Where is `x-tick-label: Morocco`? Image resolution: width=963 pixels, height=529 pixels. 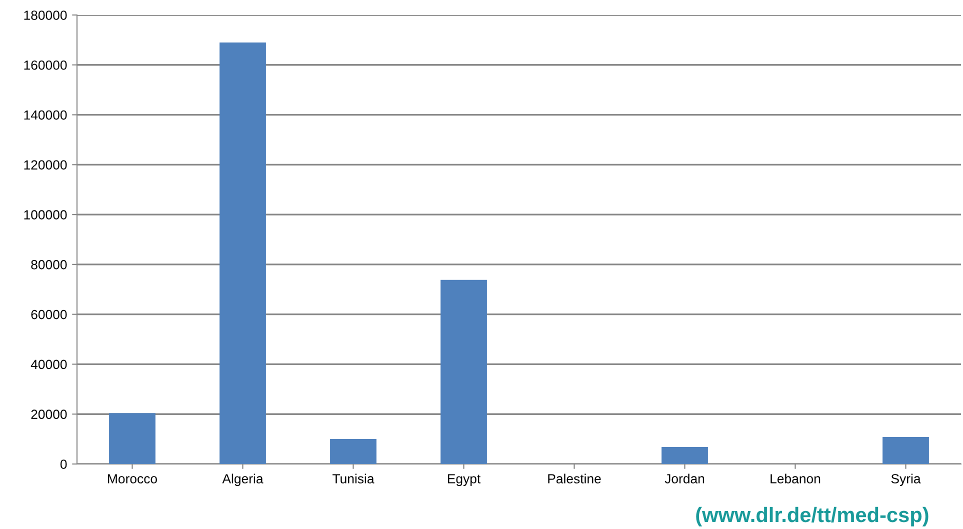
x-tick-label: Morocco is located at coordinates (132, 479).